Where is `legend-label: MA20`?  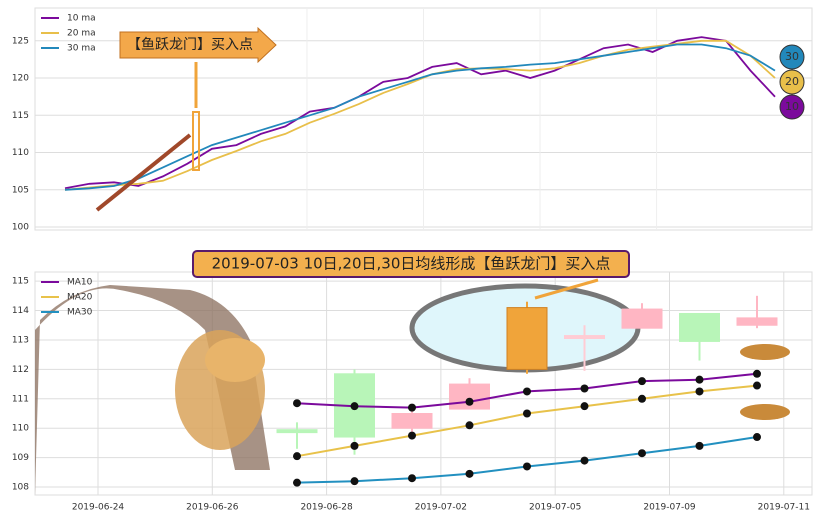
legend-label: MA20 is located at coordinates (80, 298).